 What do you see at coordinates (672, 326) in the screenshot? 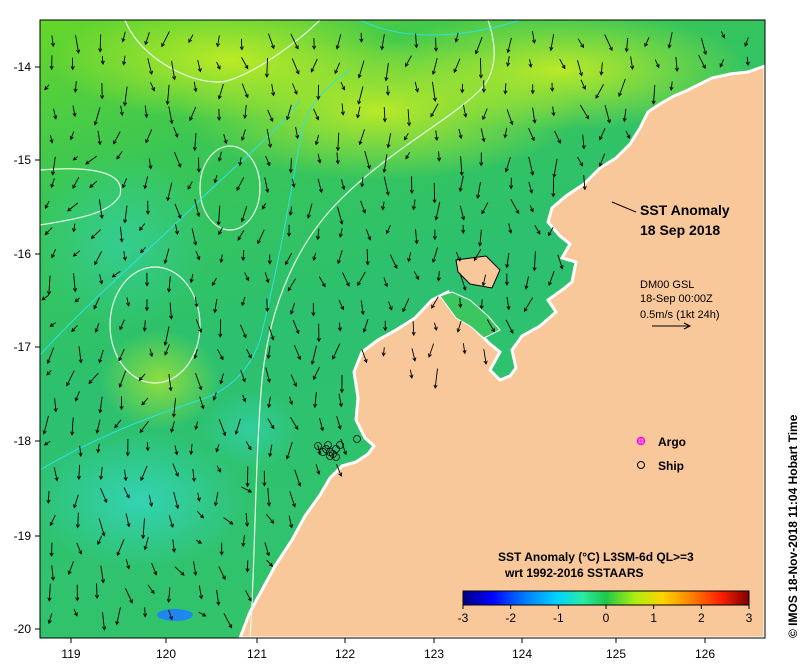
I see `scale-arrow` at bounding box center [672, 326].